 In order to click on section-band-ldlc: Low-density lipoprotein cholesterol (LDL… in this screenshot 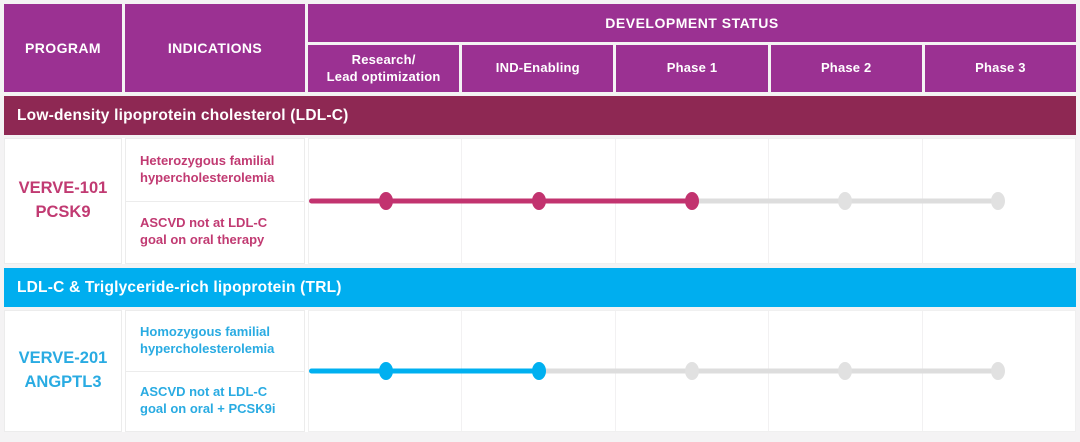, I will do `click(540, 115)`.